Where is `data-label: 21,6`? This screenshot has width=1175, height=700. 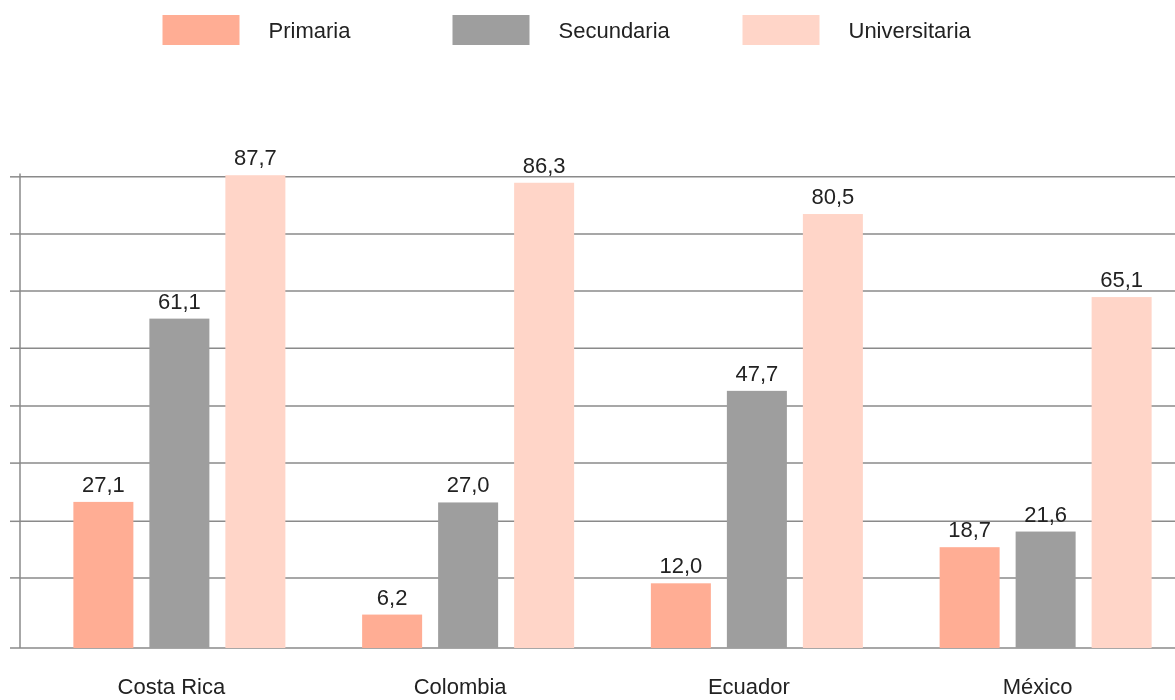
data-label: 21,6 is located at coordinates (1046, 514).